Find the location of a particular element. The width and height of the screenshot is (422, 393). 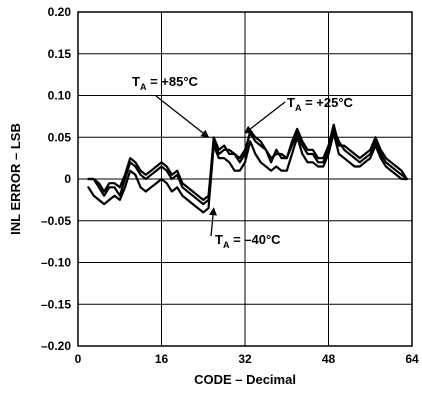

y-tick-label: –0.05 is located at coordinates (56, 221).